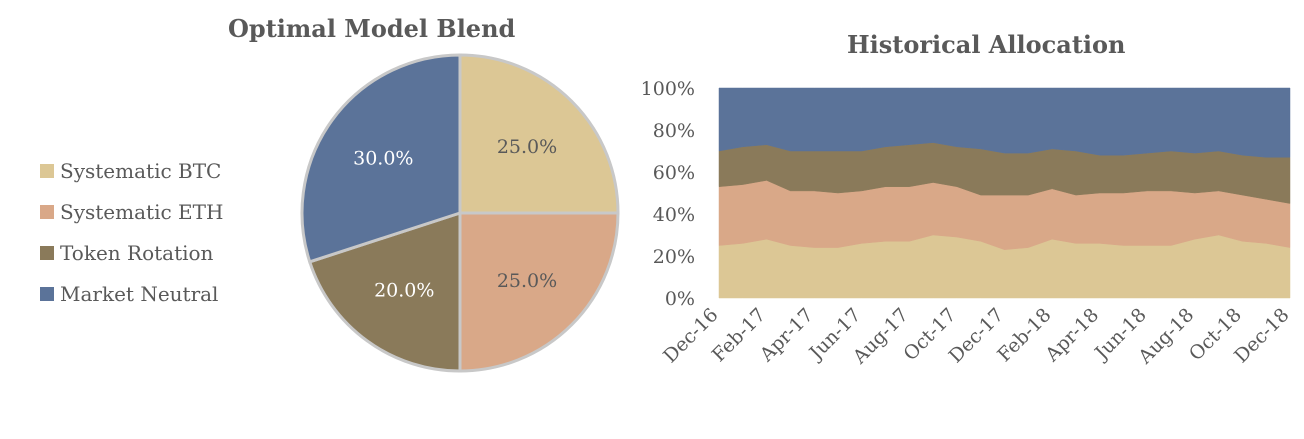 The image size is (1304, 439). What do you see at coordinates (739, 335) in the screenshot?
I see `x-tick-label: Feb-17` at bounding box center [739, 335].